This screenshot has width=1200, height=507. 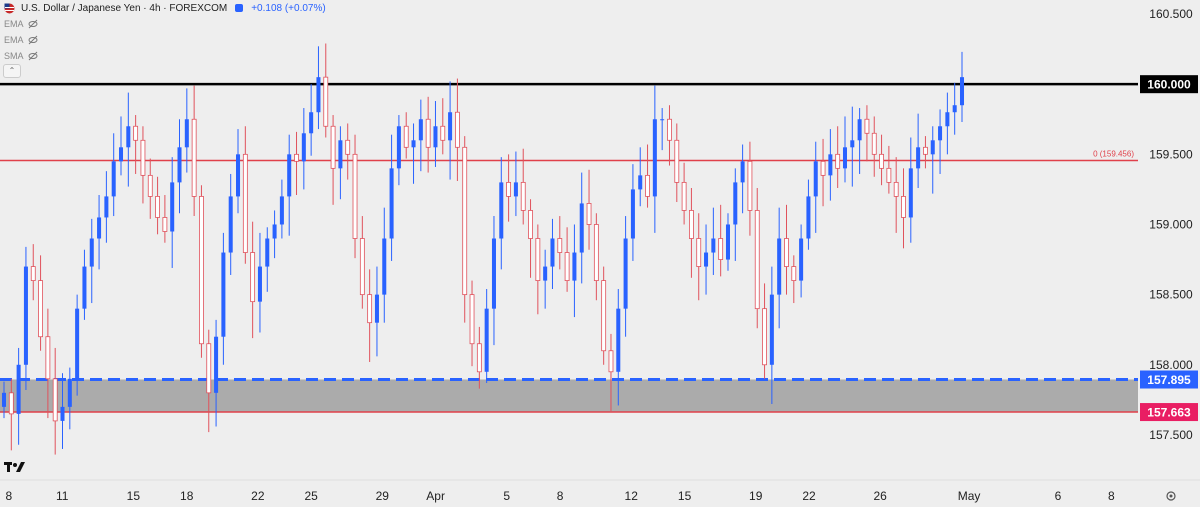 What do you see at coordinates (1171, 496) in the screenshot?
I see `settings-gear-icon` at bounding box center [1171, 496].